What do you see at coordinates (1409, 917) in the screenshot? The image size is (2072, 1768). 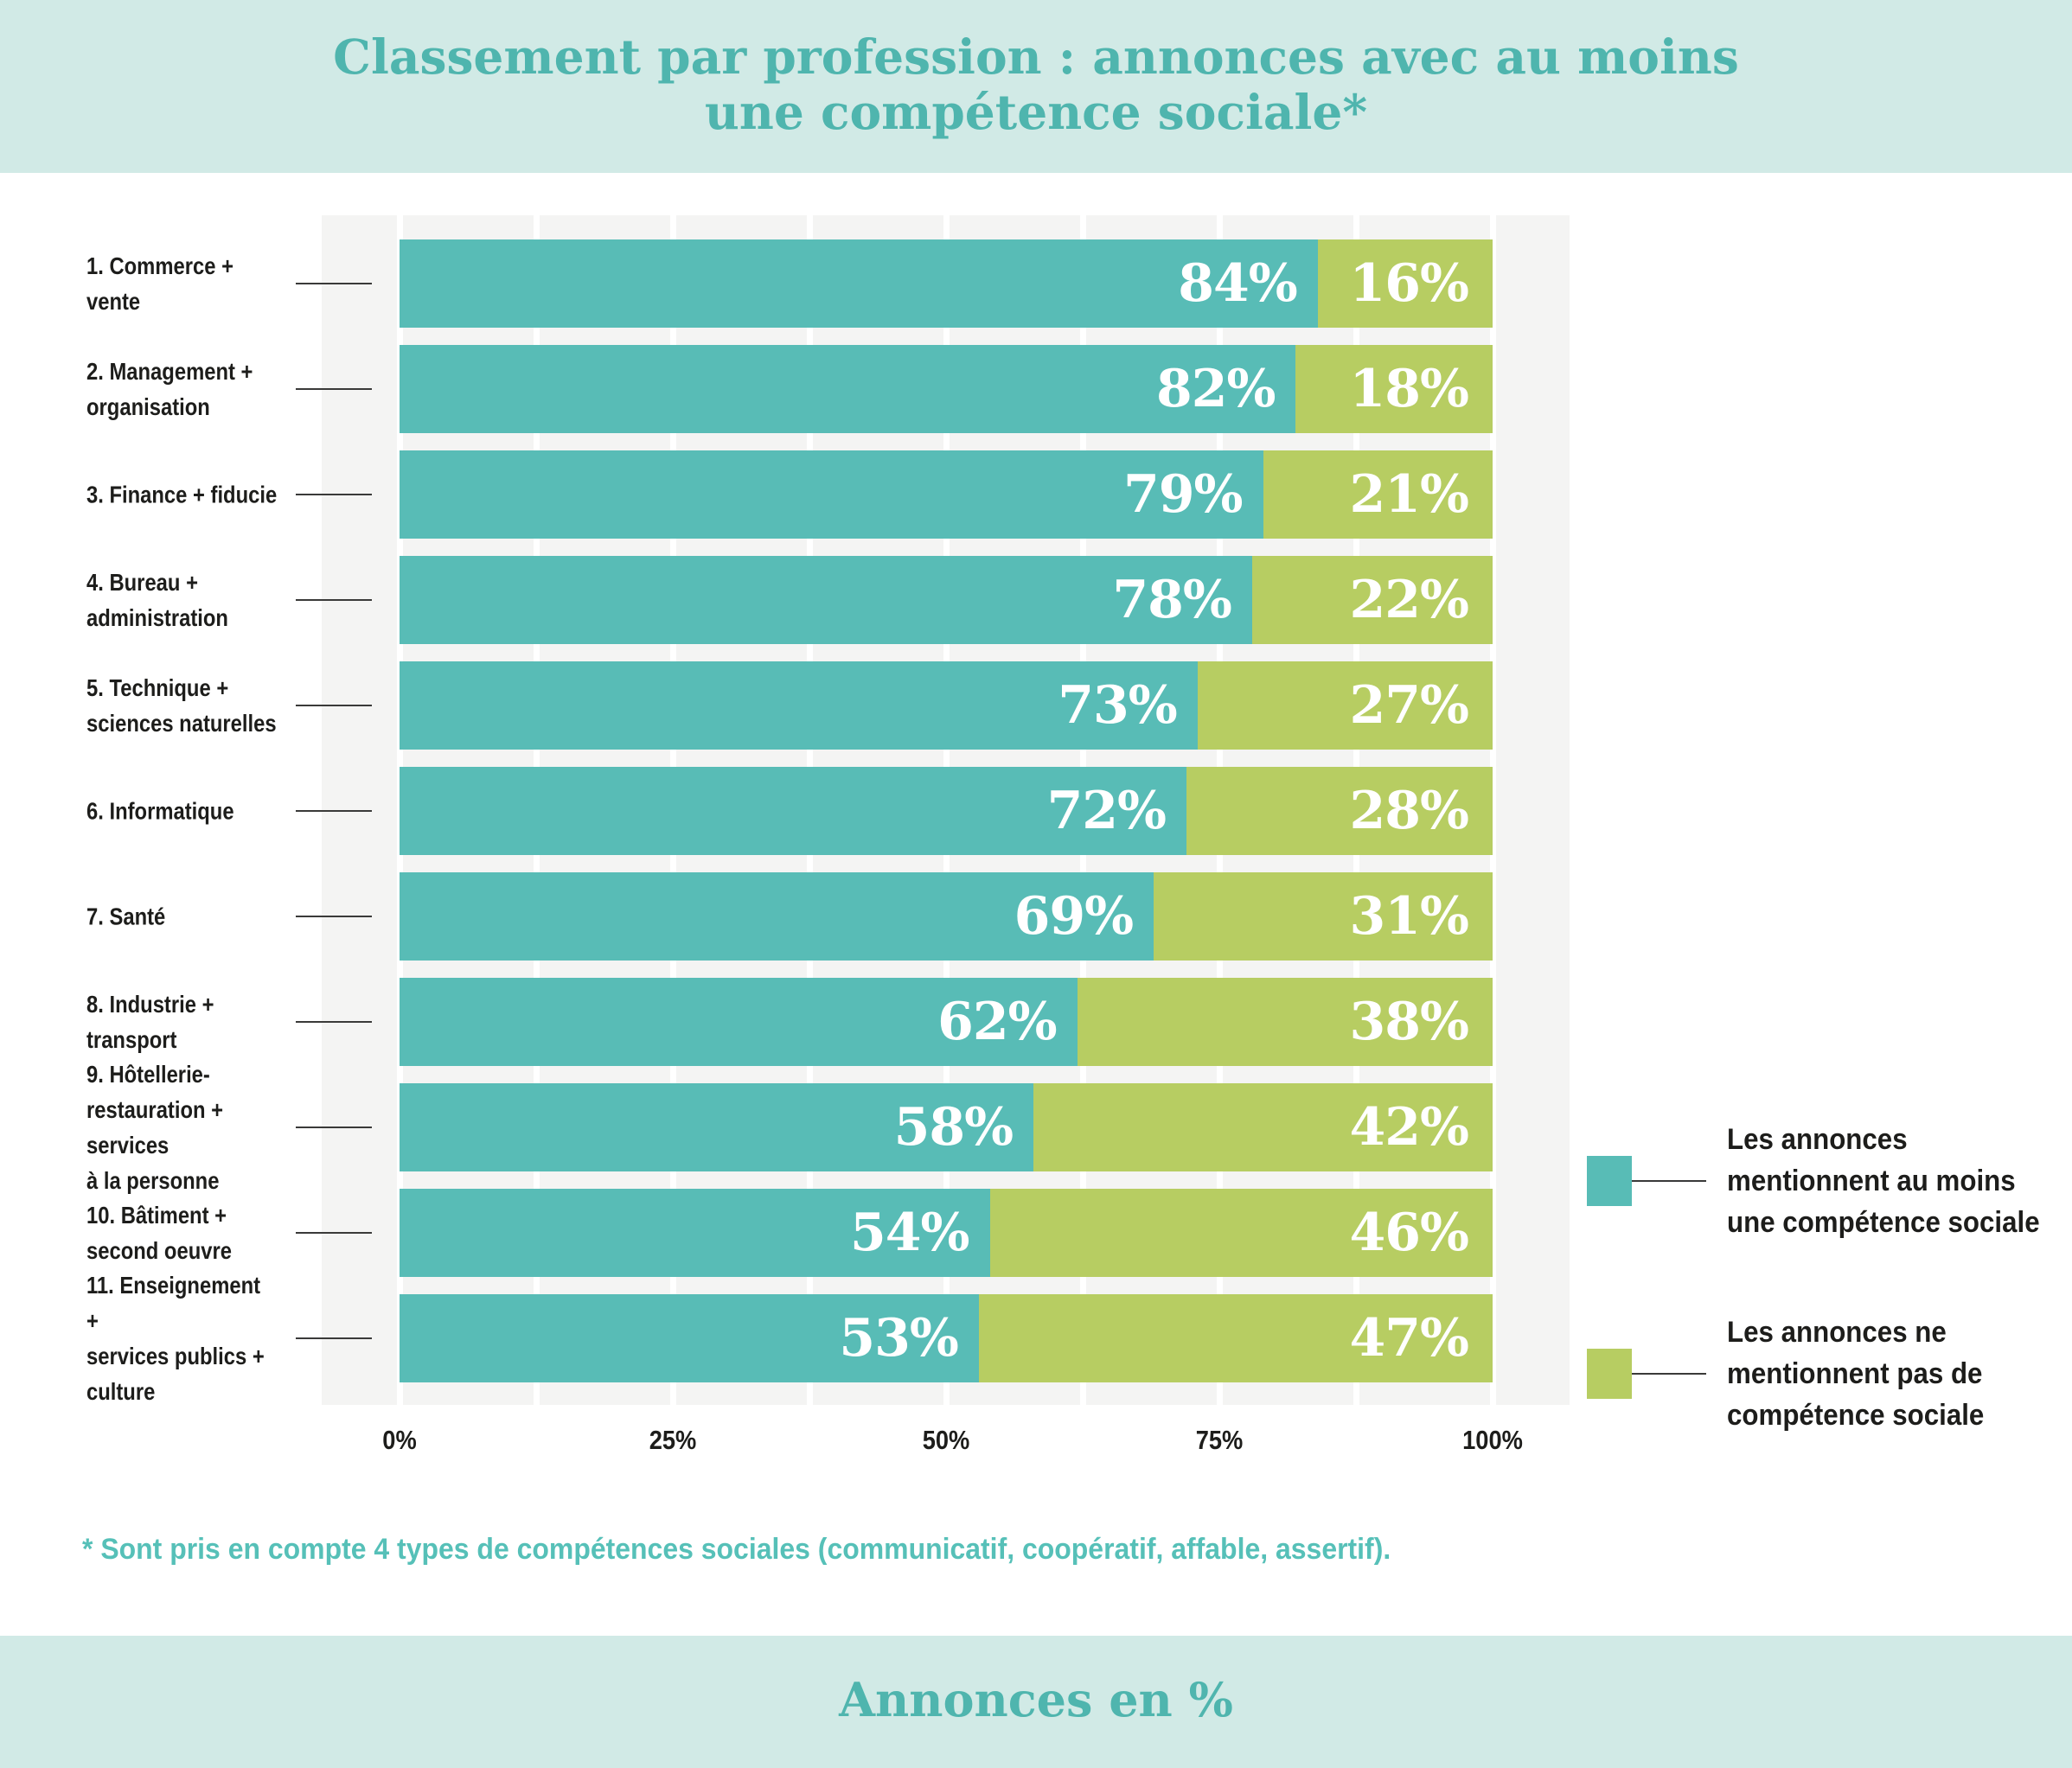 I see `value-label-ne-mentionnent-pas: 31%` at bounding box center [1409, 917].